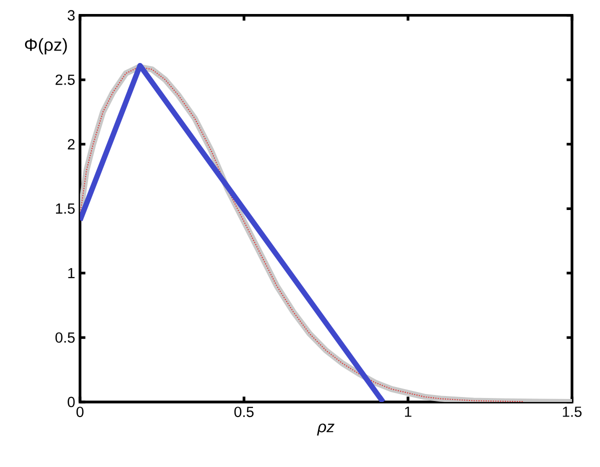 The width and height of the screenshot is (600, 467). I want to click on y-tick-label: 1, so click(71, 273).